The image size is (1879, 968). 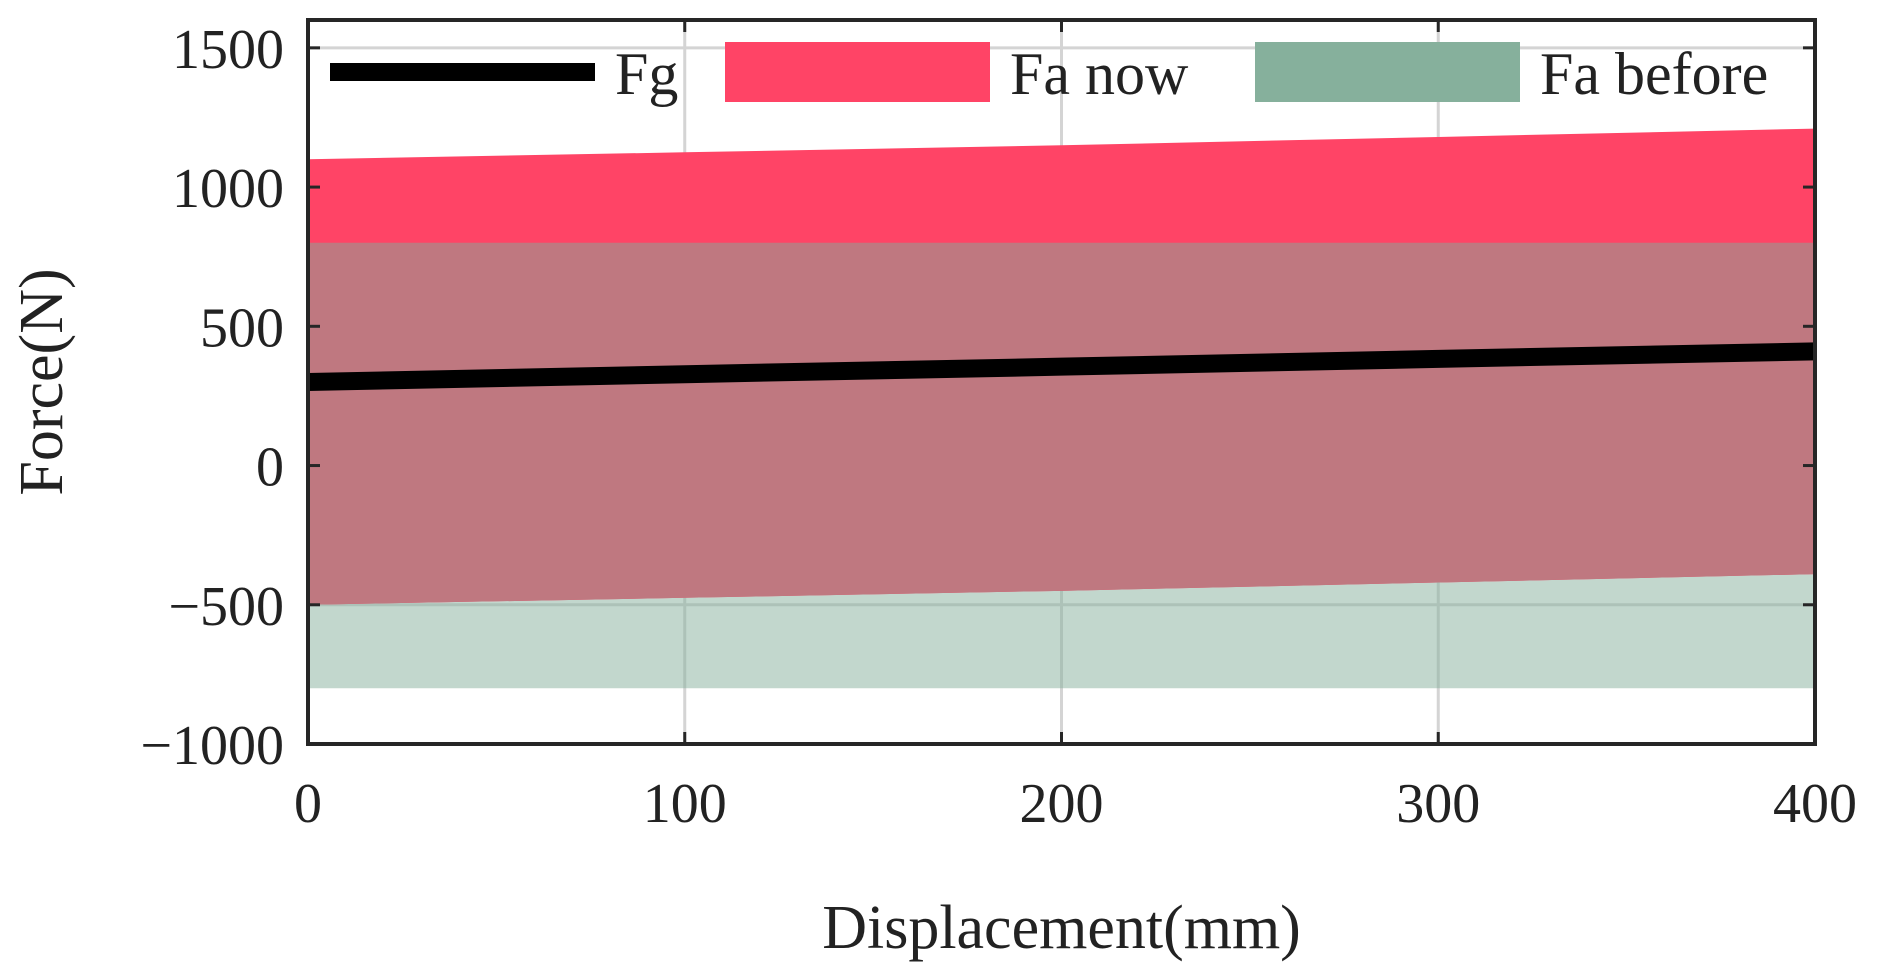 What do you see at coordinates (857, 72) in the screenshot?
I see `legend-swatch-fa-now` at bounding box center [857, 72].